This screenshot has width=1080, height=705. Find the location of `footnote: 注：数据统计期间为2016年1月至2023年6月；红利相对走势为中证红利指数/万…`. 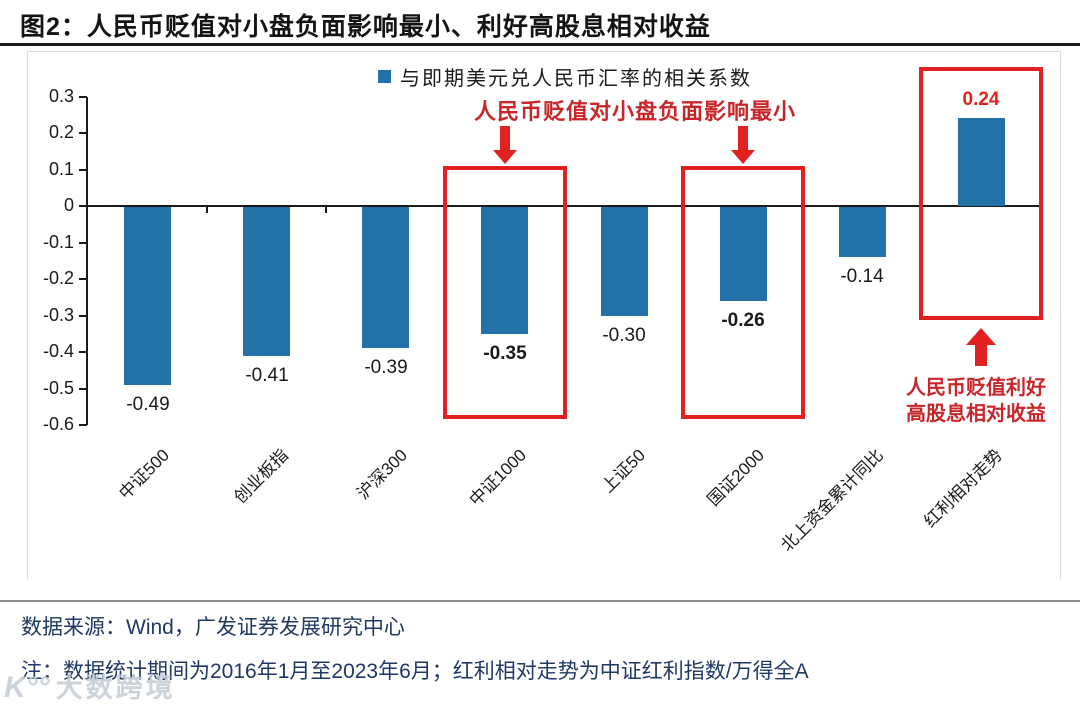

footnote: 注：数据统计期间为2016年1月至2023年6月；红利相对走势为中证红利指数/万… is located at coordinates (415, 671).